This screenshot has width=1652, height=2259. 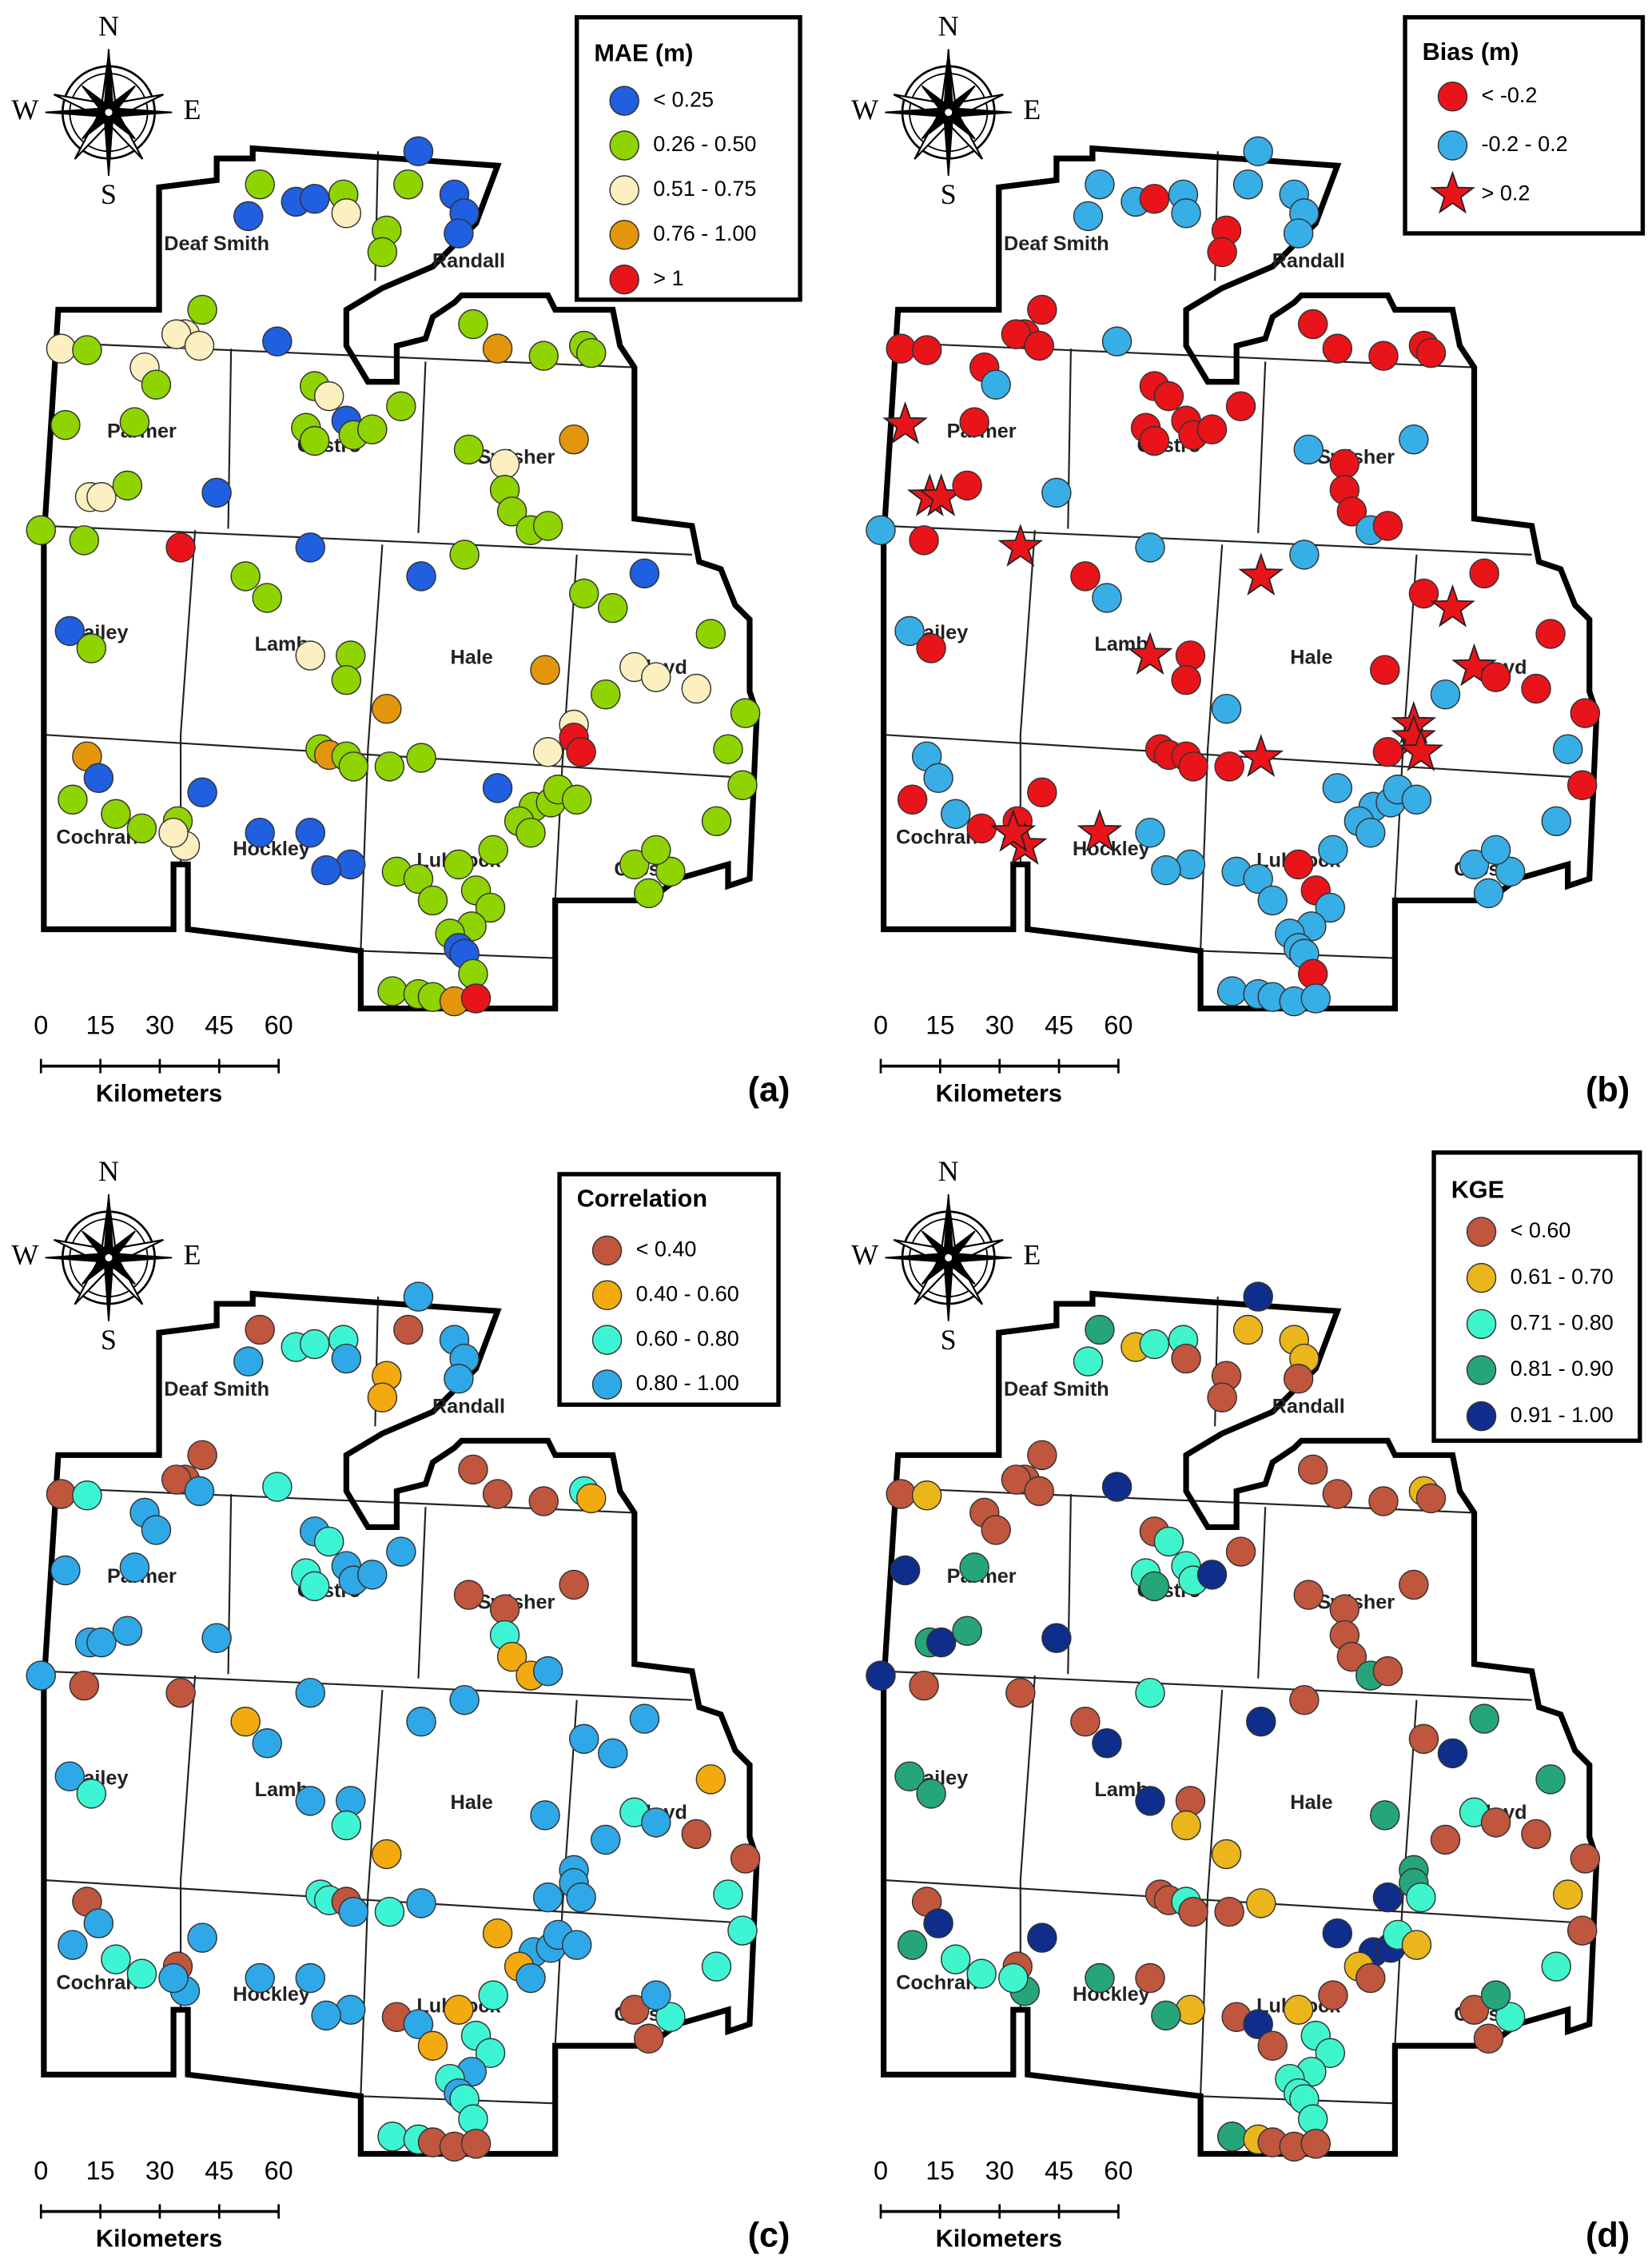 I want to click on legend-label: < 0.25, so click(x=683, y=99).